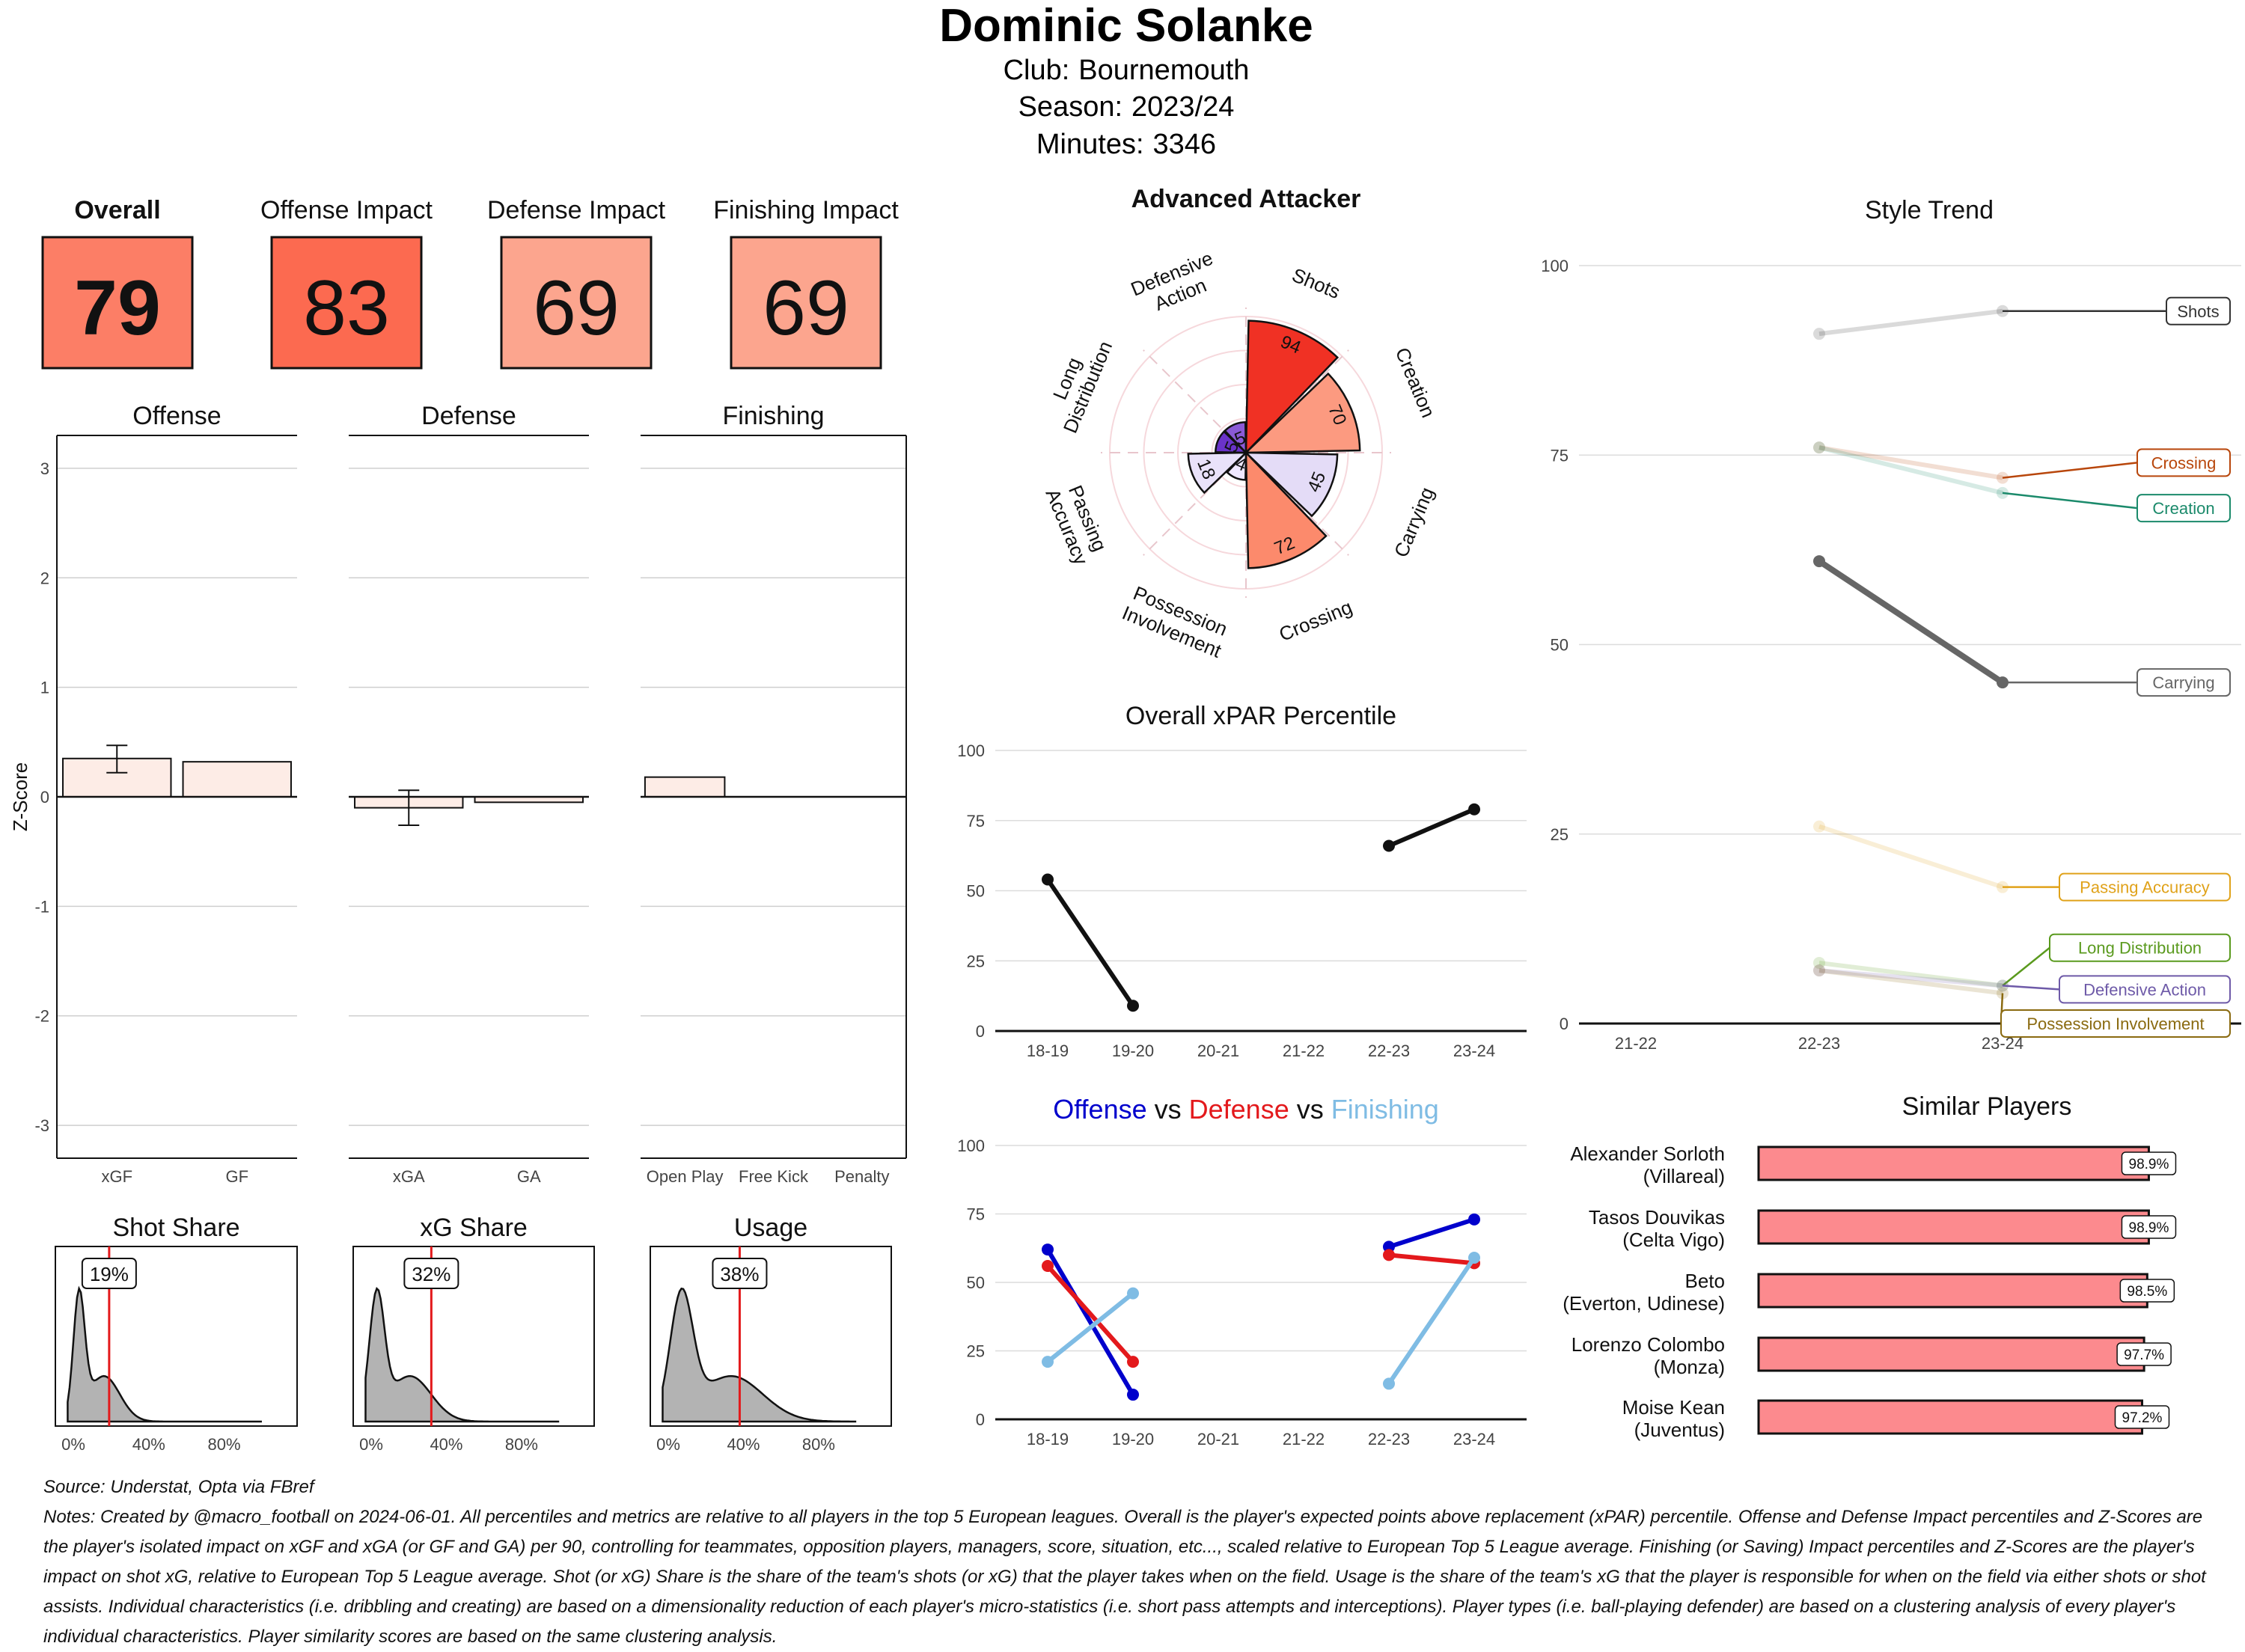 Image resolution: width=2245 pixels, height=1652 pixels. Describe the element at coordinates (1090, 942) in the screenshot. I see `xpar-line` at that location.